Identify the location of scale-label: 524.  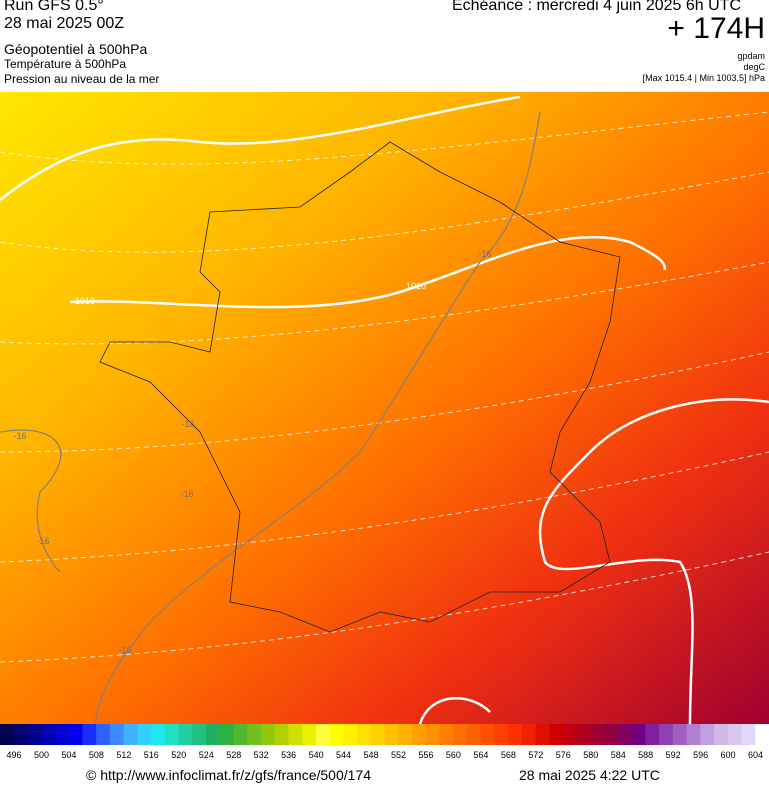
(206, 755).